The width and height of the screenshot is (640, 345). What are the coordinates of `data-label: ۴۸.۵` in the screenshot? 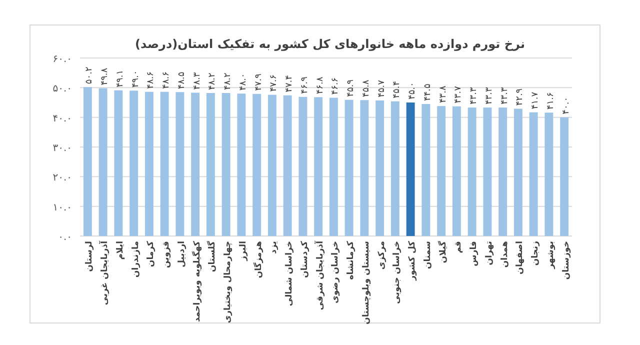 It's located at (181, 81).